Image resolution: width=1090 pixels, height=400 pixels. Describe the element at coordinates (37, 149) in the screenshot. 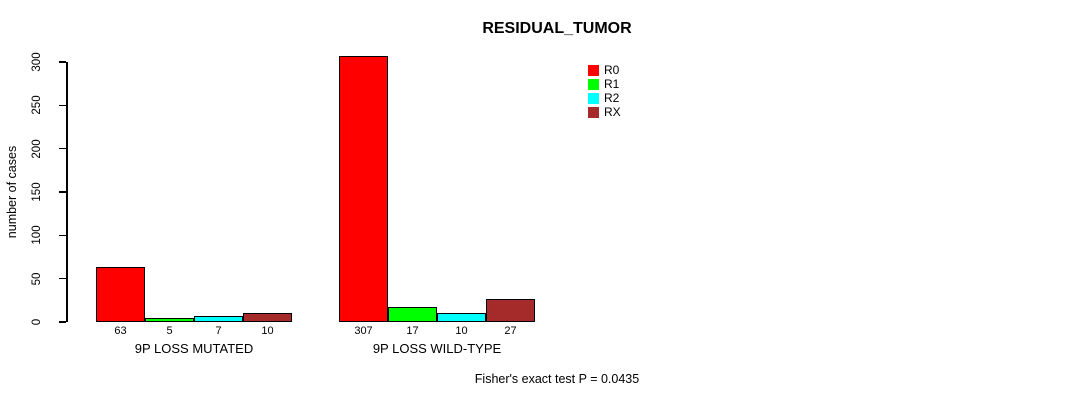

I see `y-tick-label: 200` at that location.